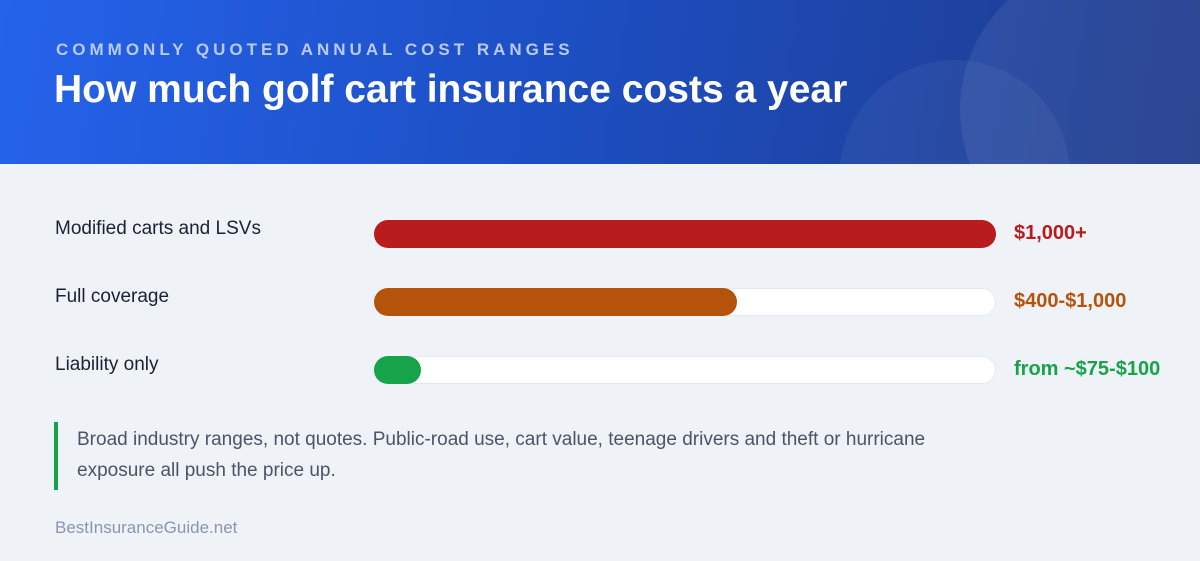 The height and width of the screenshot is (561, 1200). What do you see at coordinates (1087, 369) in the screenshot?
I see `value-label: from ~$75-$100` at bounding box center [1087, 369].